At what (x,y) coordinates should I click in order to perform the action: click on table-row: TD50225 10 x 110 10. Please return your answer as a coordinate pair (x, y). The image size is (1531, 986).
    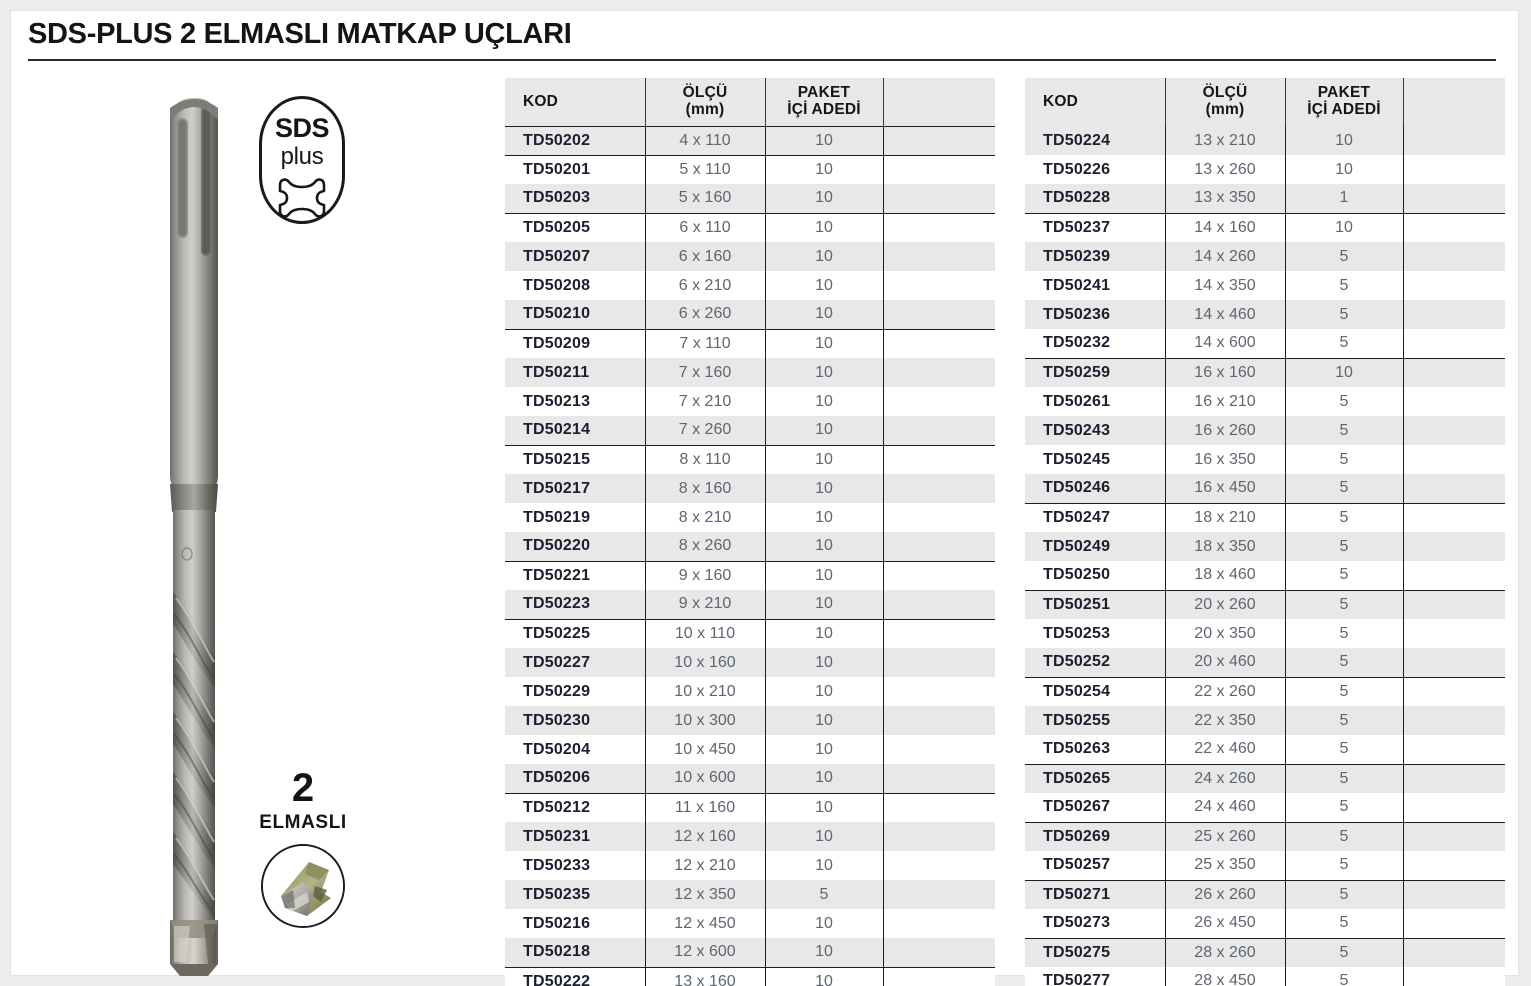
    Looking at the image, I should click on (750, 633).